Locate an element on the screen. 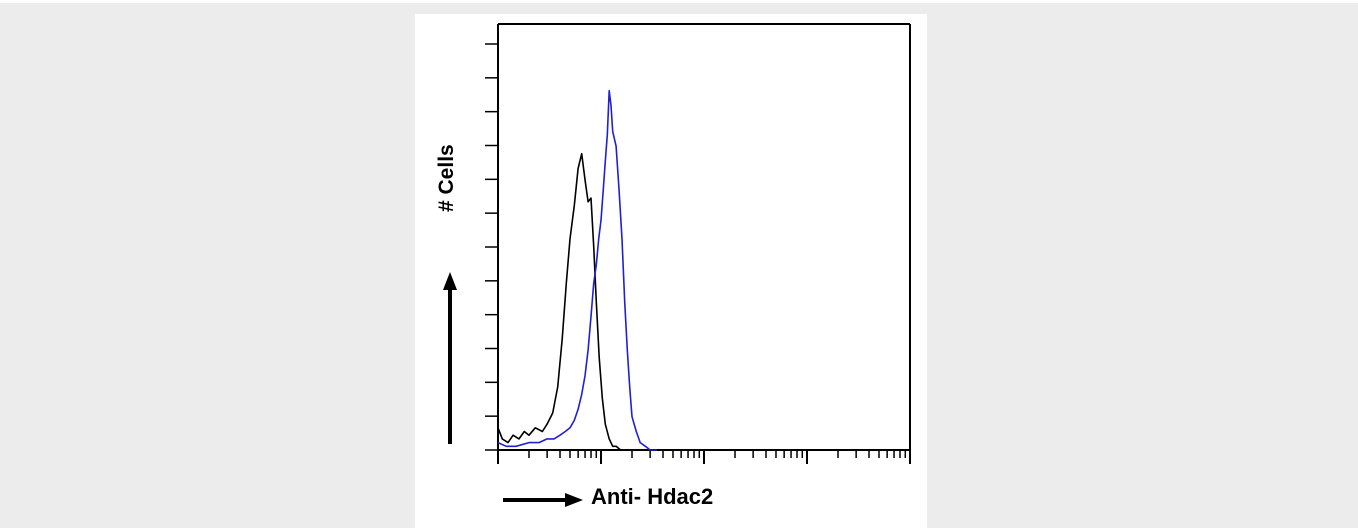  x-axis-label: Anti- Hdac2 is located at coordinates (652, 496).